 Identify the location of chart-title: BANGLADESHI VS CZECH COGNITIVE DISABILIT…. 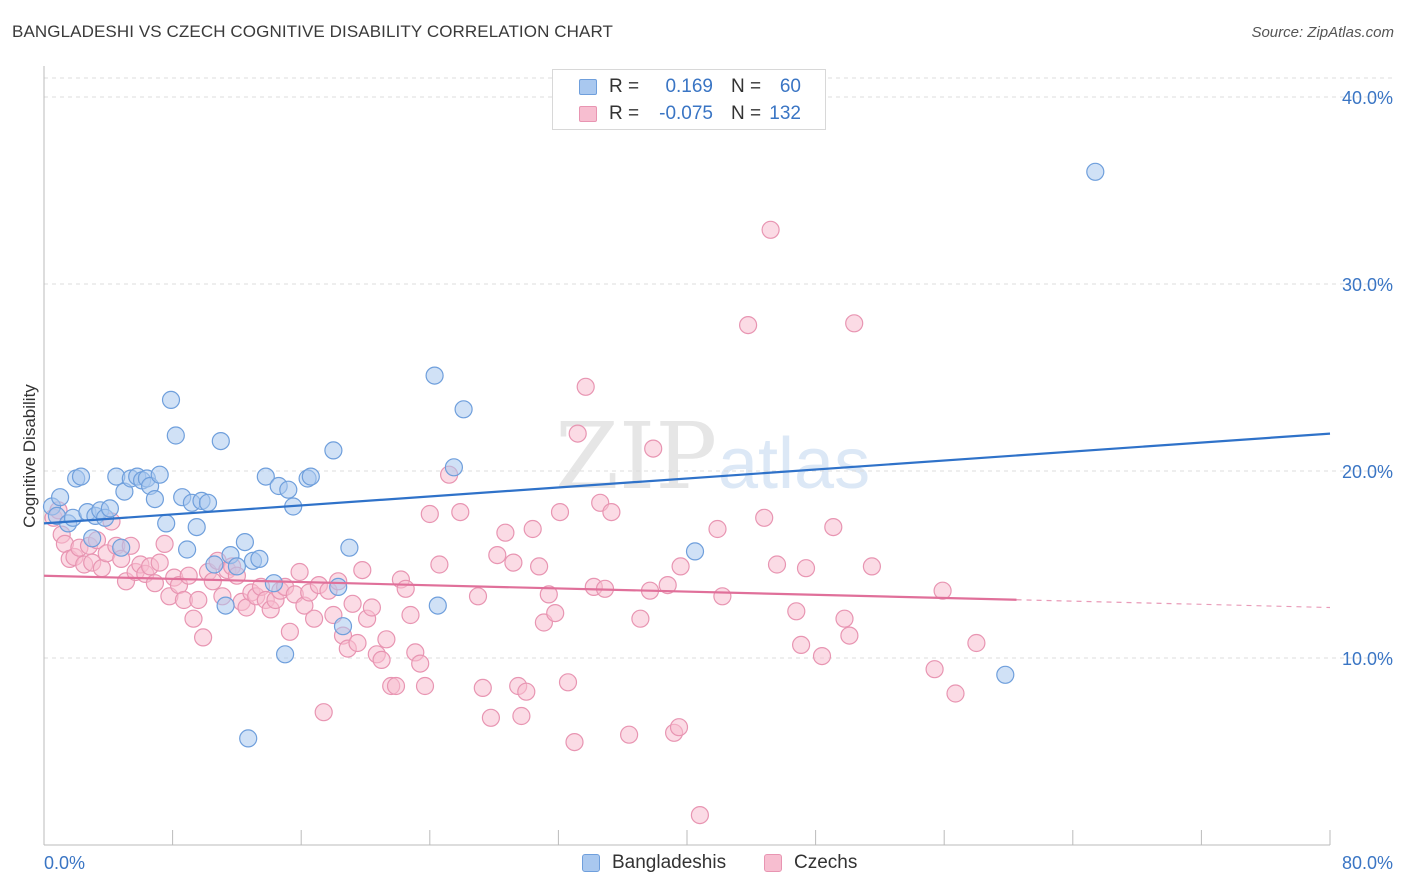
(313, 31).